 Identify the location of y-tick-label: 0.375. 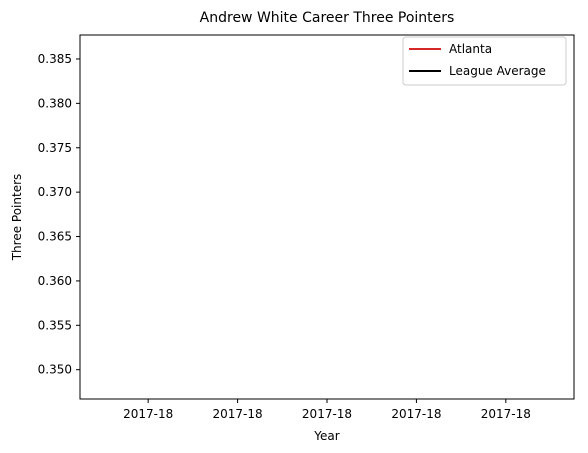
(55, 148).